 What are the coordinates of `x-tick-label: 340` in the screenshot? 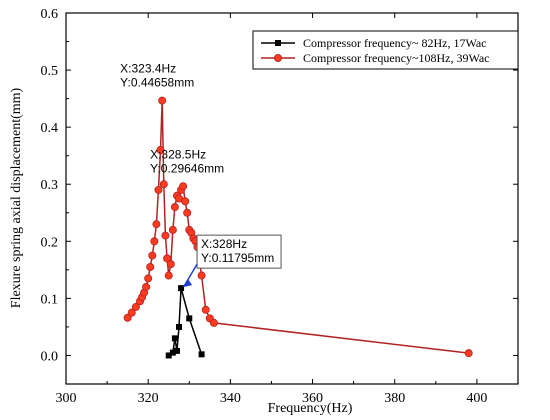 It's located at (230, 398).